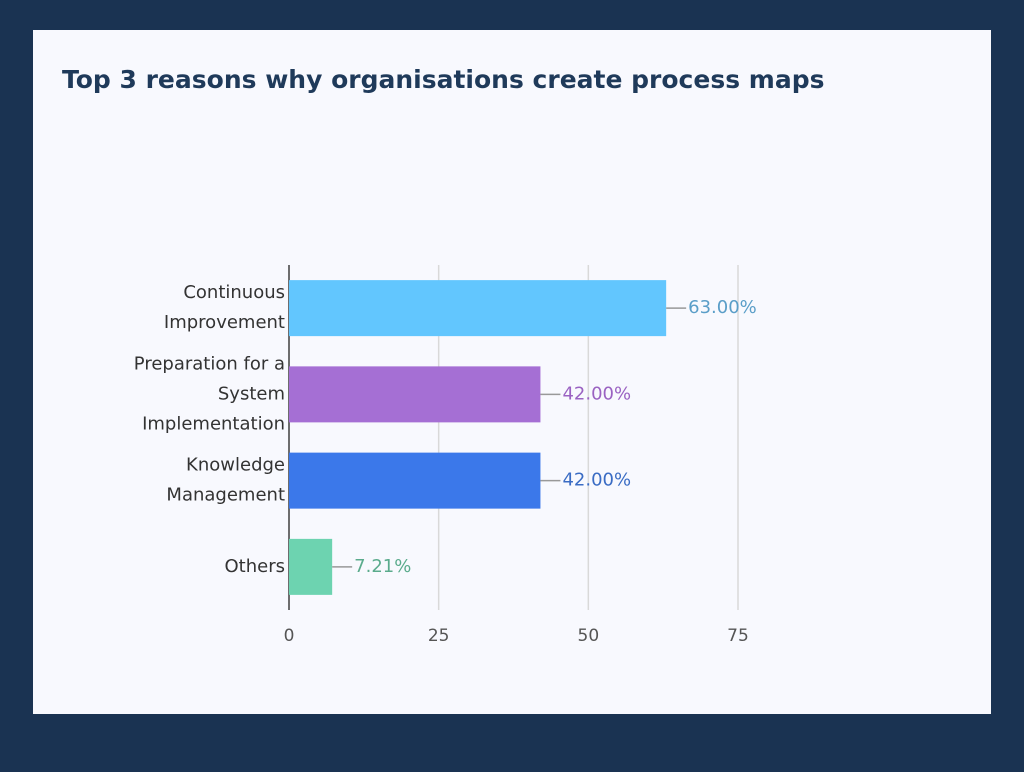 The width and height of the screenshot is (1024, 772). I want to click on y-tick-label: Knowledge, so click(235, 465).